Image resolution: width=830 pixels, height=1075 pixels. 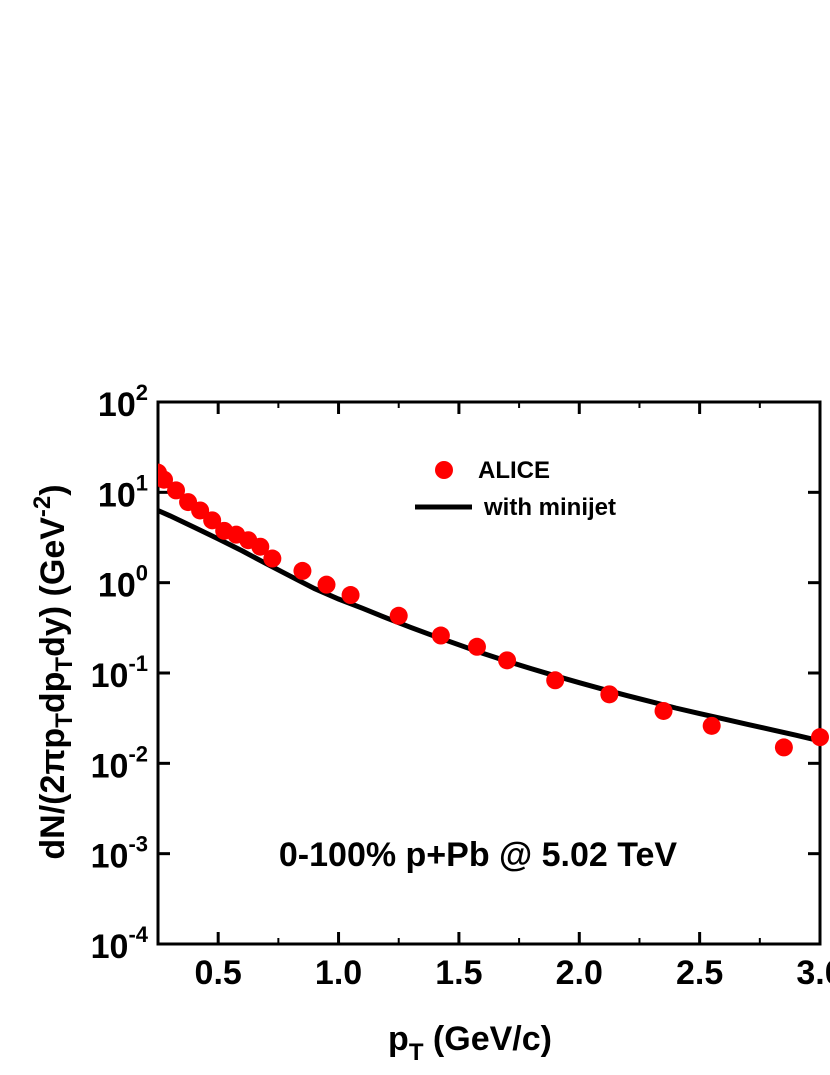 I want to click on y-tick-label: 10², so click(x=123, y=402).